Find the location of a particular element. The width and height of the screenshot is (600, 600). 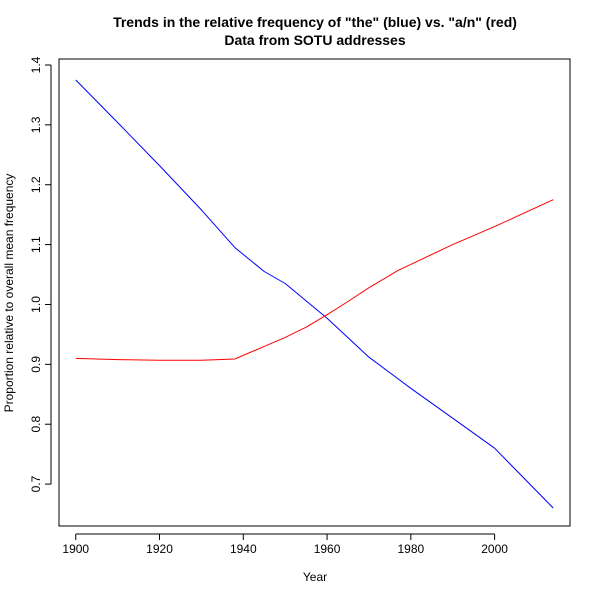

x-tick-label: 1960 is located at coordinates (327, 549).